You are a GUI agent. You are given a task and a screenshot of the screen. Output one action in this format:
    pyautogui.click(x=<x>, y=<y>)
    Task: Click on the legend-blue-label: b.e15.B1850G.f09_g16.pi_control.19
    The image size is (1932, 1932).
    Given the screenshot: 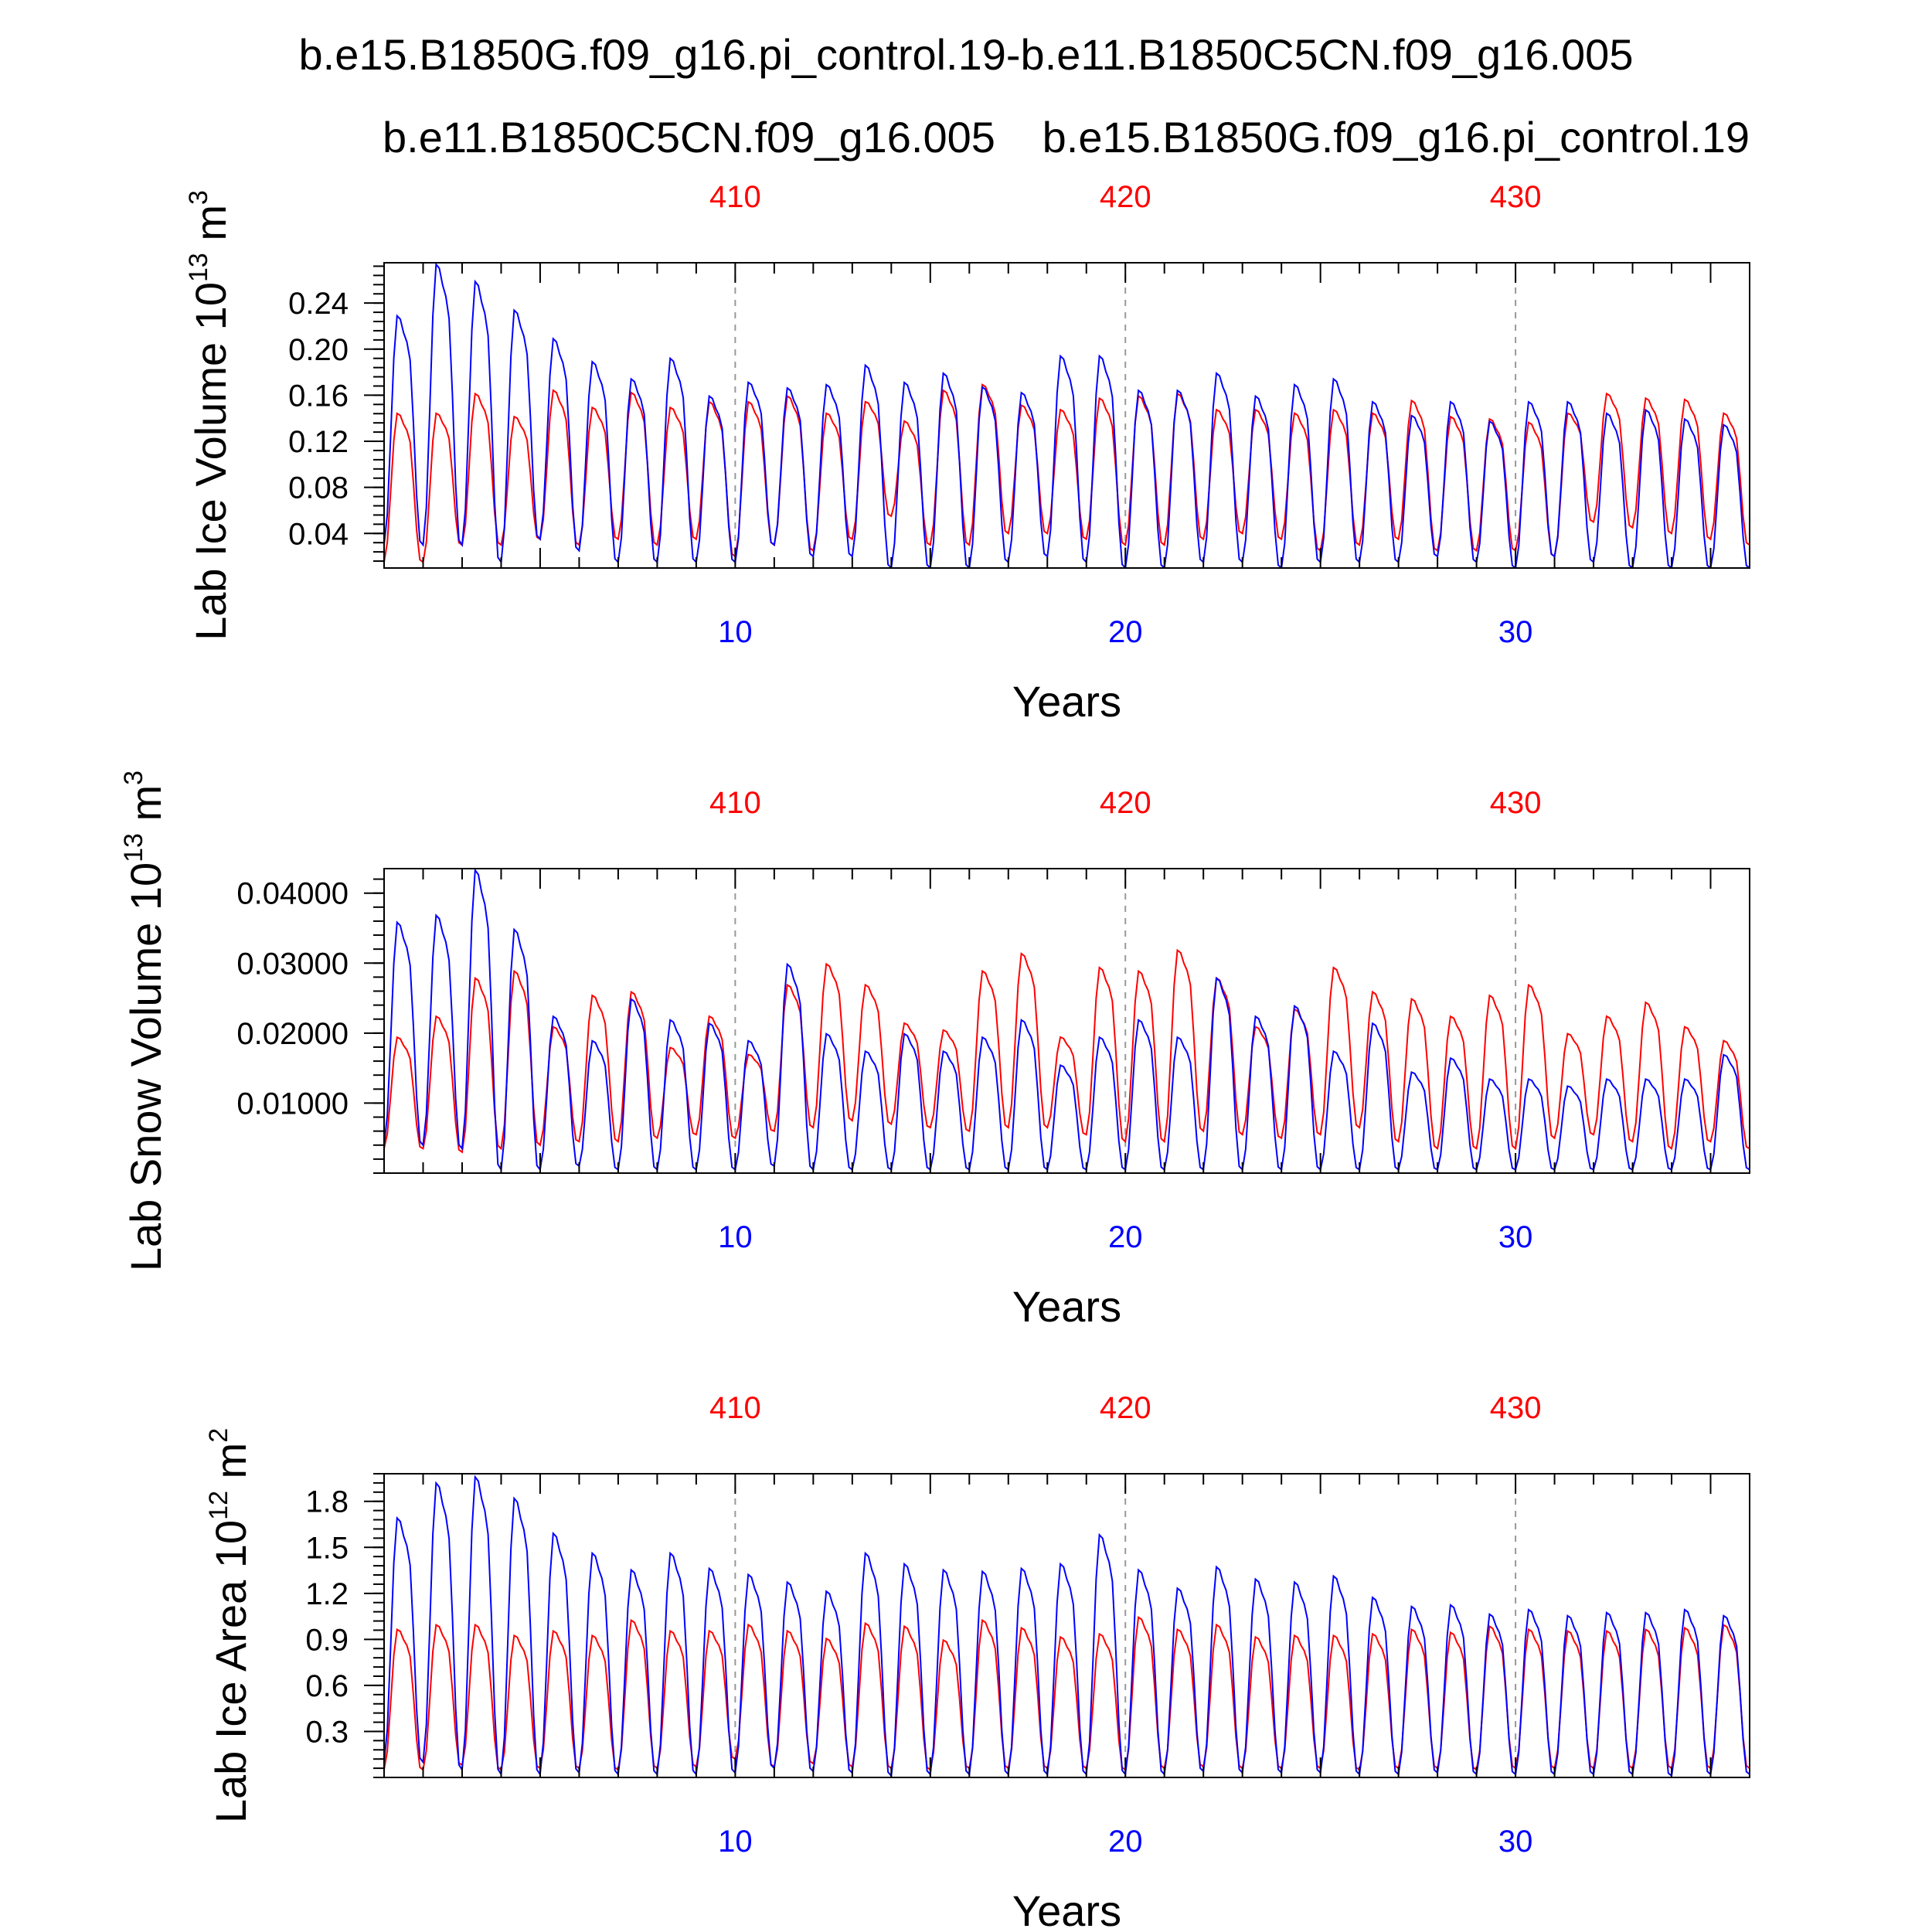 What is the action you would take?
    pyautogui.click(x=1397, y=137)
    